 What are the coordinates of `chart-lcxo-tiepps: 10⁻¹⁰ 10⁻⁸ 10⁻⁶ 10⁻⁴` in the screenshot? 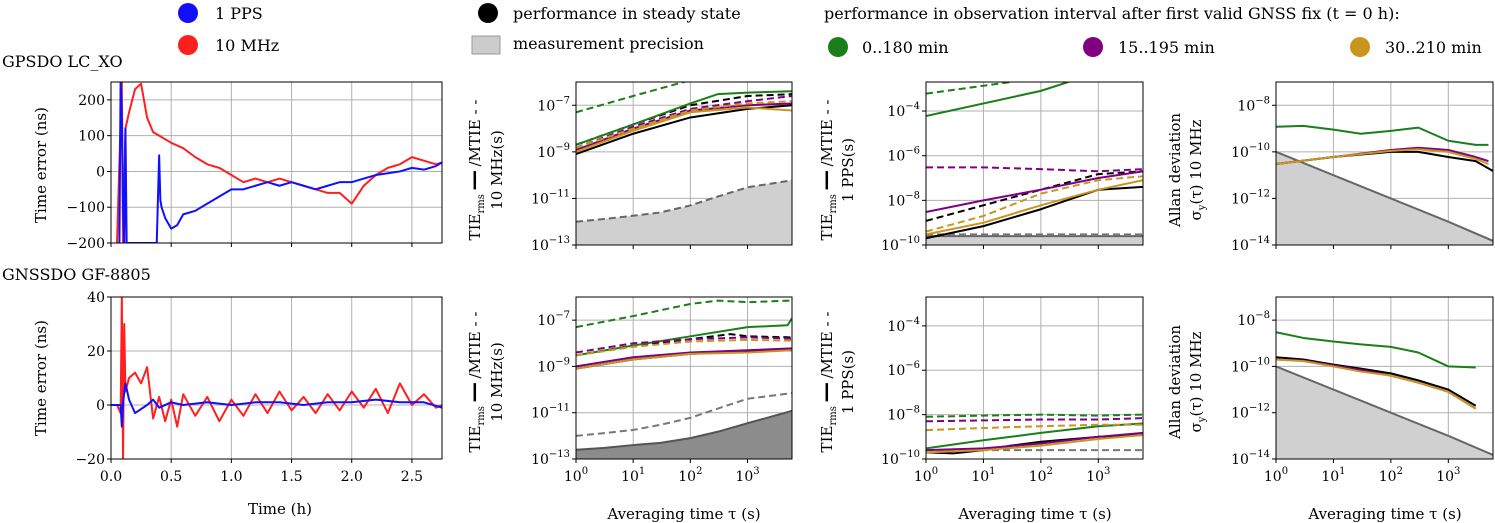 It's located at (1012, 167).